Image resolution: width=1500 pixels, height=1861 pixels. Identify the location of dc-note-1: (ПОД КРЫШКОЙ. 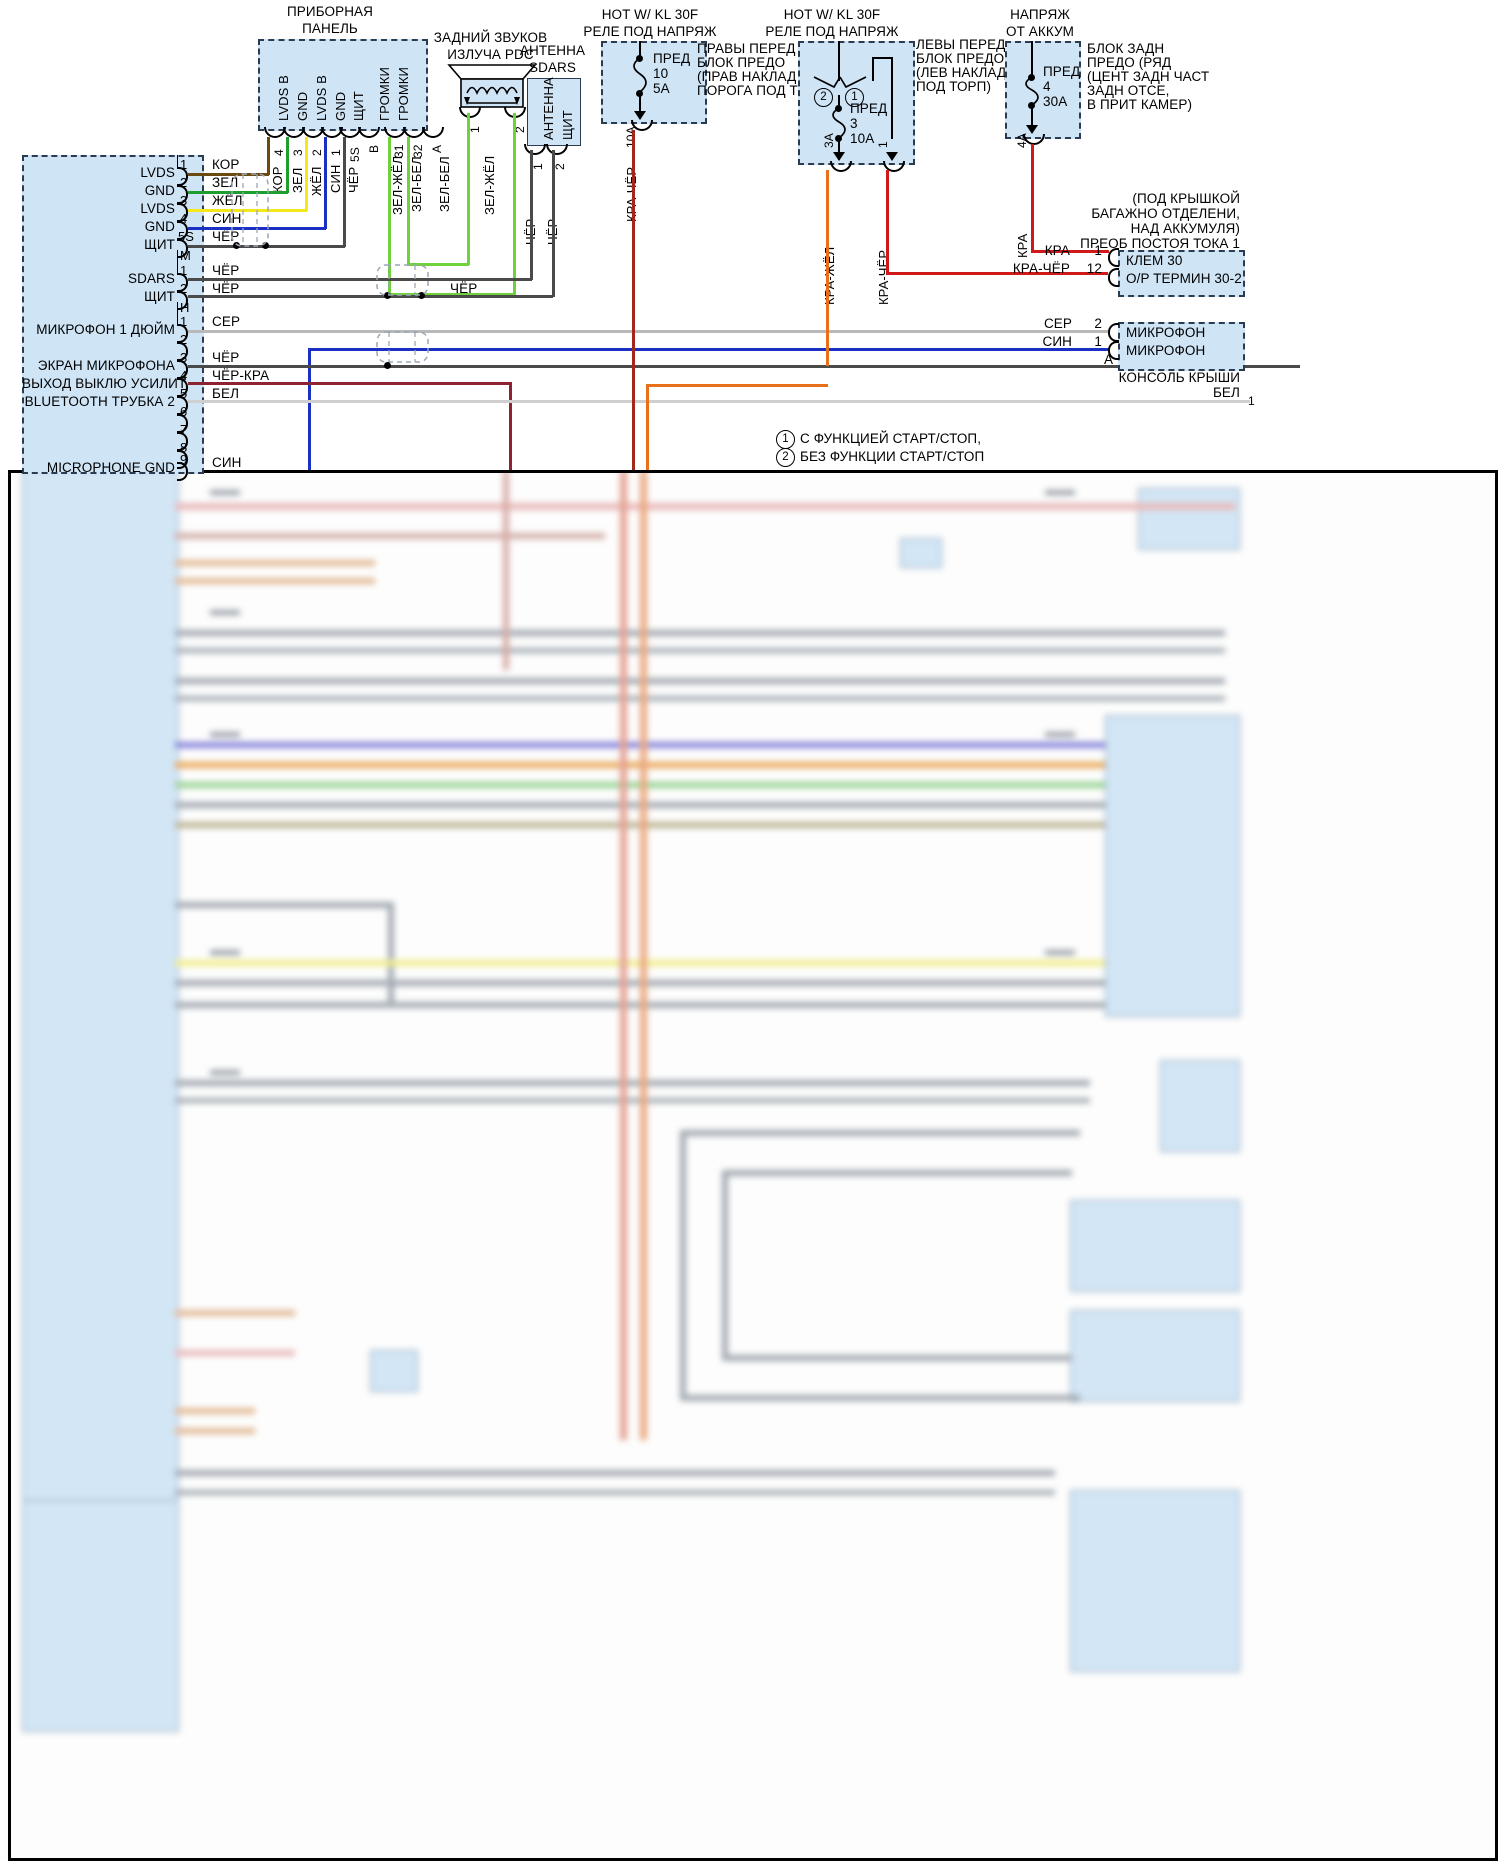
(1186, 198).